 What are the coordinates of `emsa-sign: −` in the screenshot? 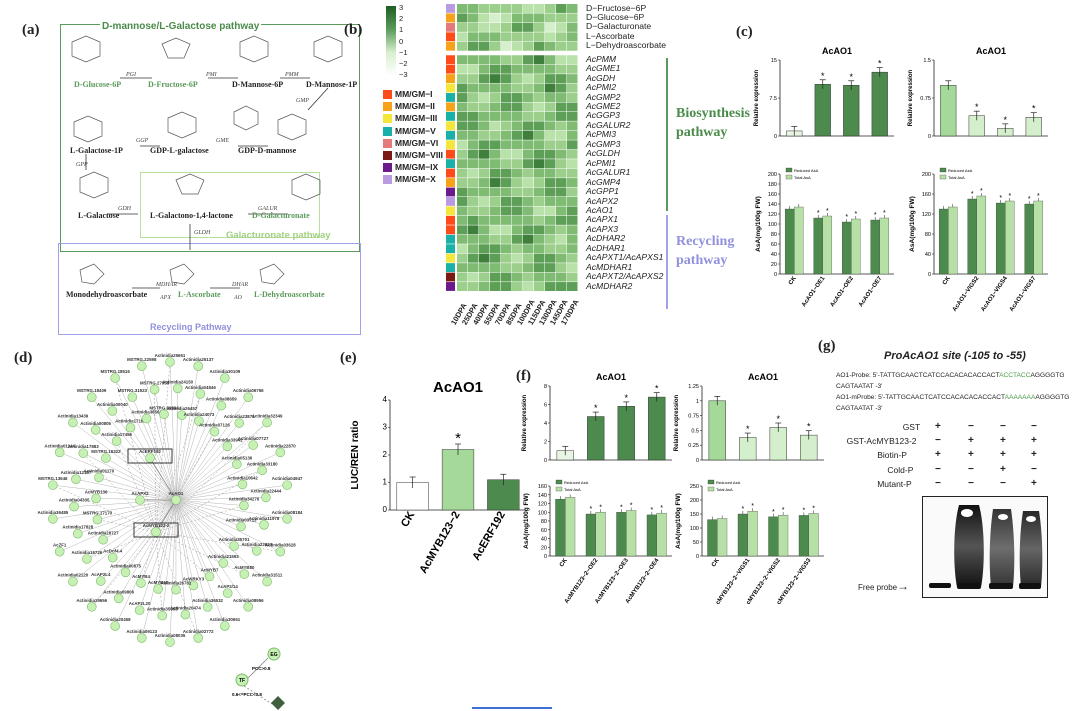 It's located at (938, 483).